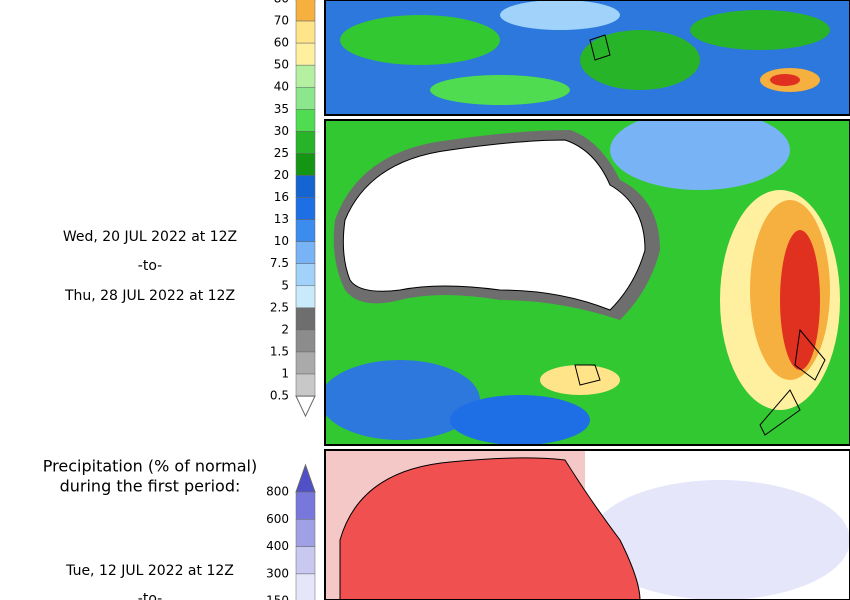 This screenshot has height=600, width=850. What do you see at coordinates (277, 519) in the screenshot?
I see `colorbar-label: 600` at bounding box center [277, 519].